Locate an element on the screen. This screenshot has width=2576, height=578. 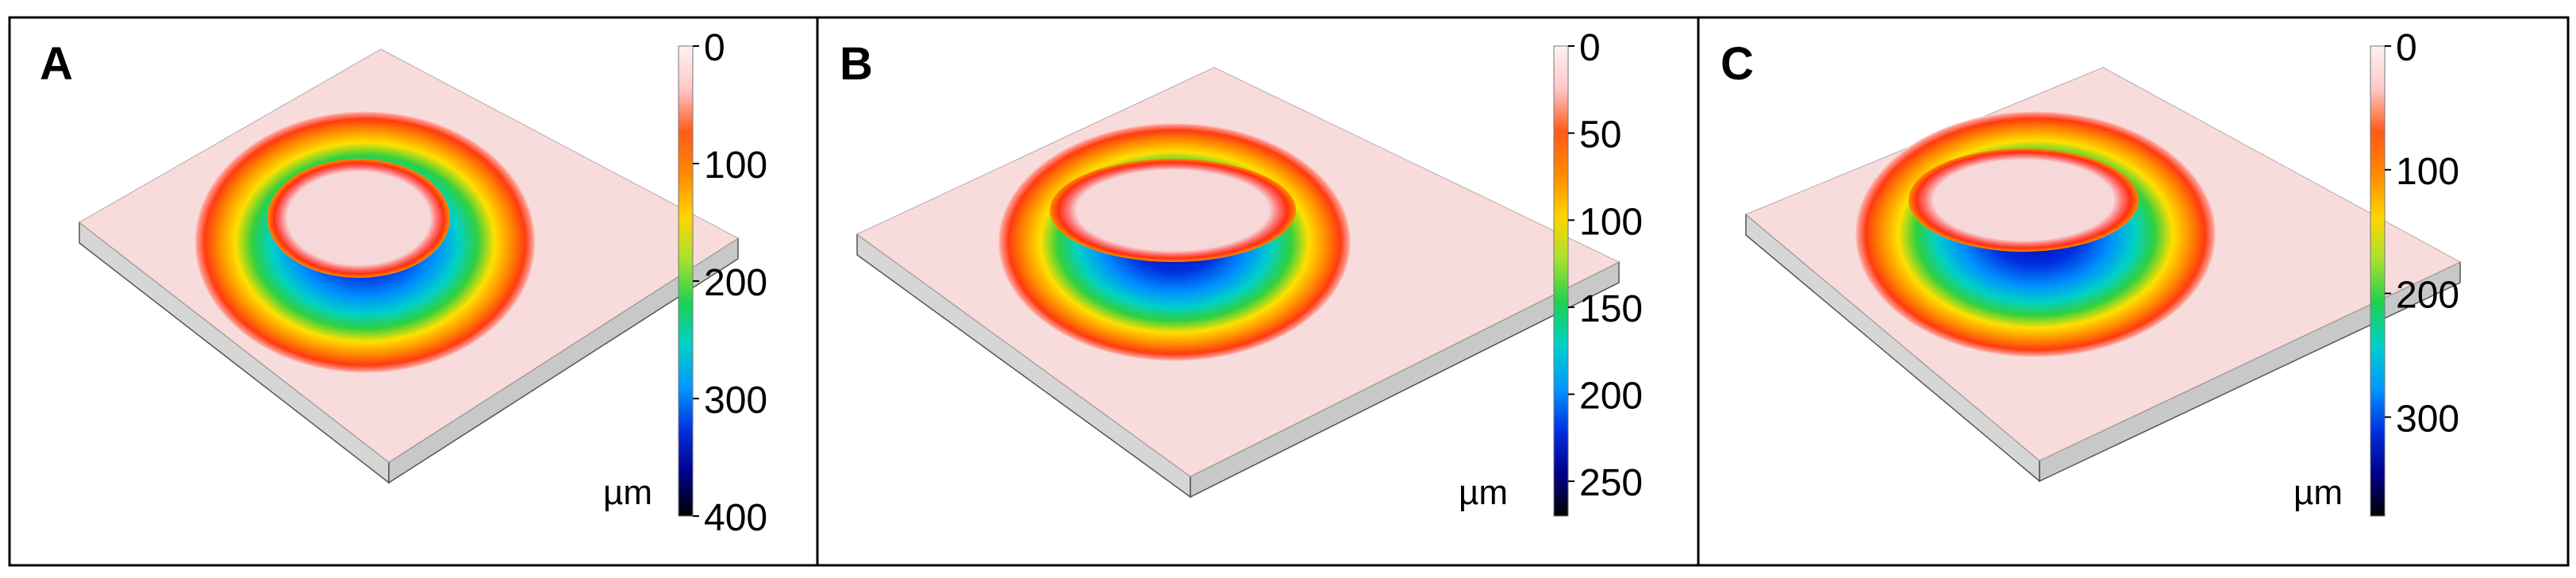
panel-label: B is located at coordinates (856, 64).